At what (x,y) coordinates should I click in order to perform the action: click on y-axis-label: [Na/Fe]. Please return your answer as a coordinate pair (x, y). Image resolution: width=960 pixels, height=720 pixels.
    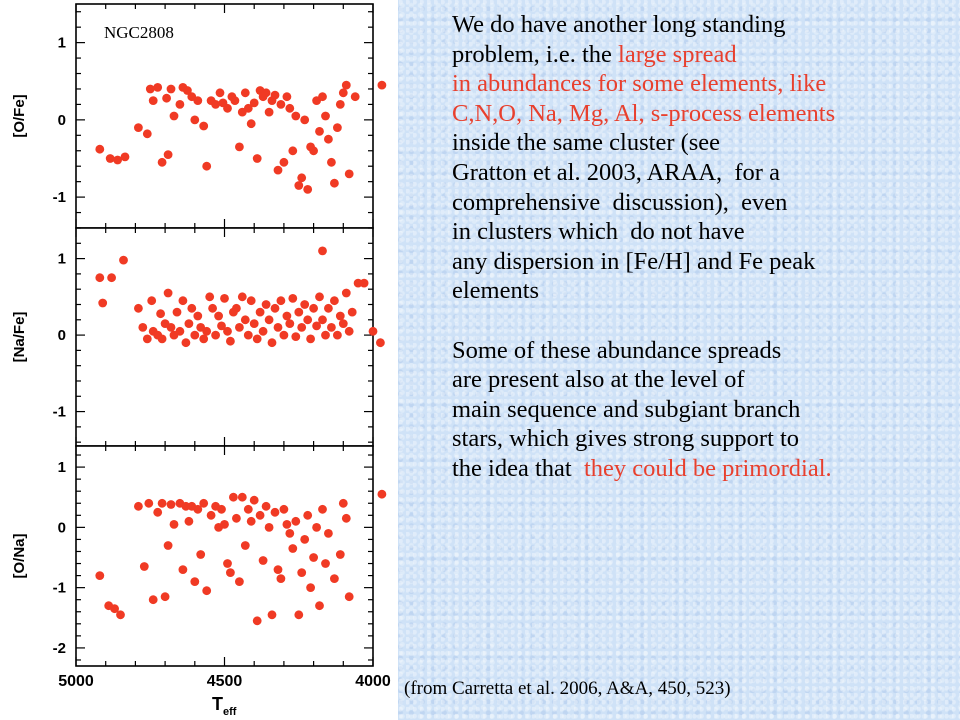
    Looking at the image, I should click on (19, 337).